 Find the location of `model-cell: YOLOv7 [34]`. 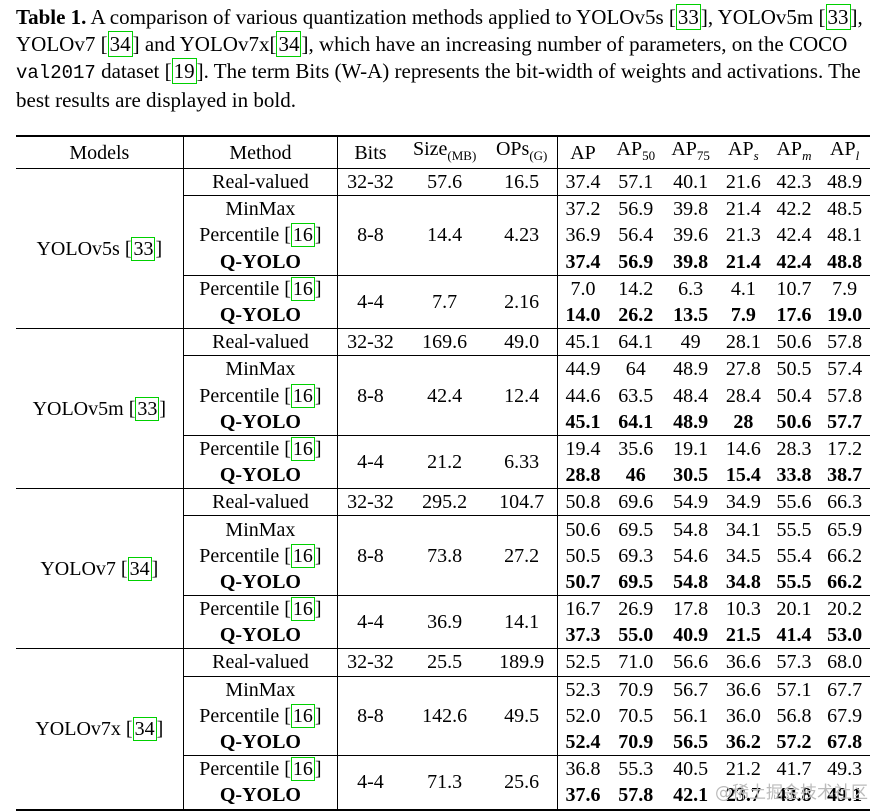

model-cell: YOLOv7 [34] is located at coordinates (100, 568).